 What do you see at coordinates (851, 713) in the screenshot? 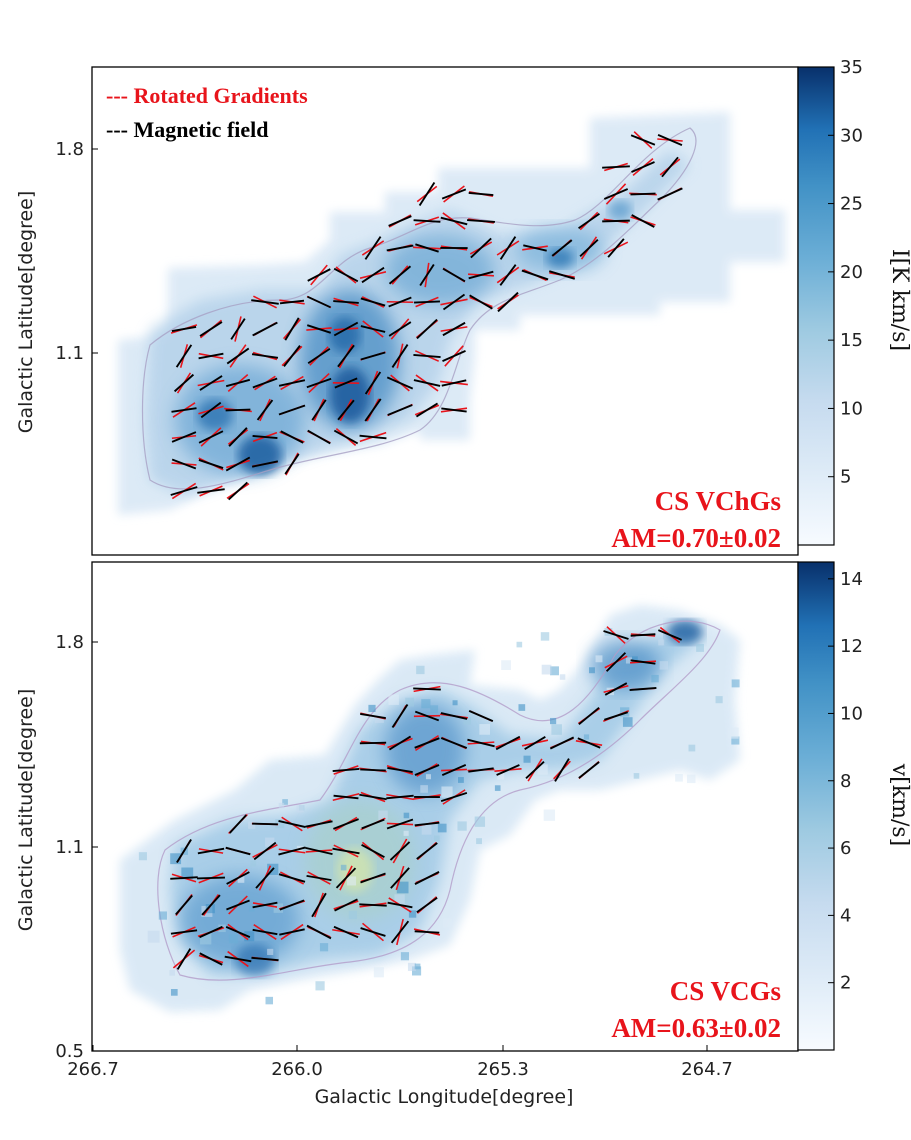
I see `colorbar-tick-label: 10` at bounding box center [851, 713].